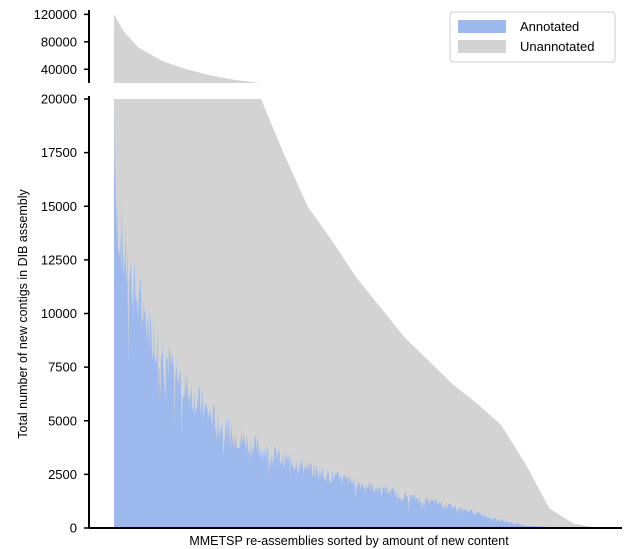 This screenshot has height=549, width=624. What do you see at coordinates (62, 367) in the screenshot?
I see `y-tick-label-7500: 7500` at bounding box center [62, 367].